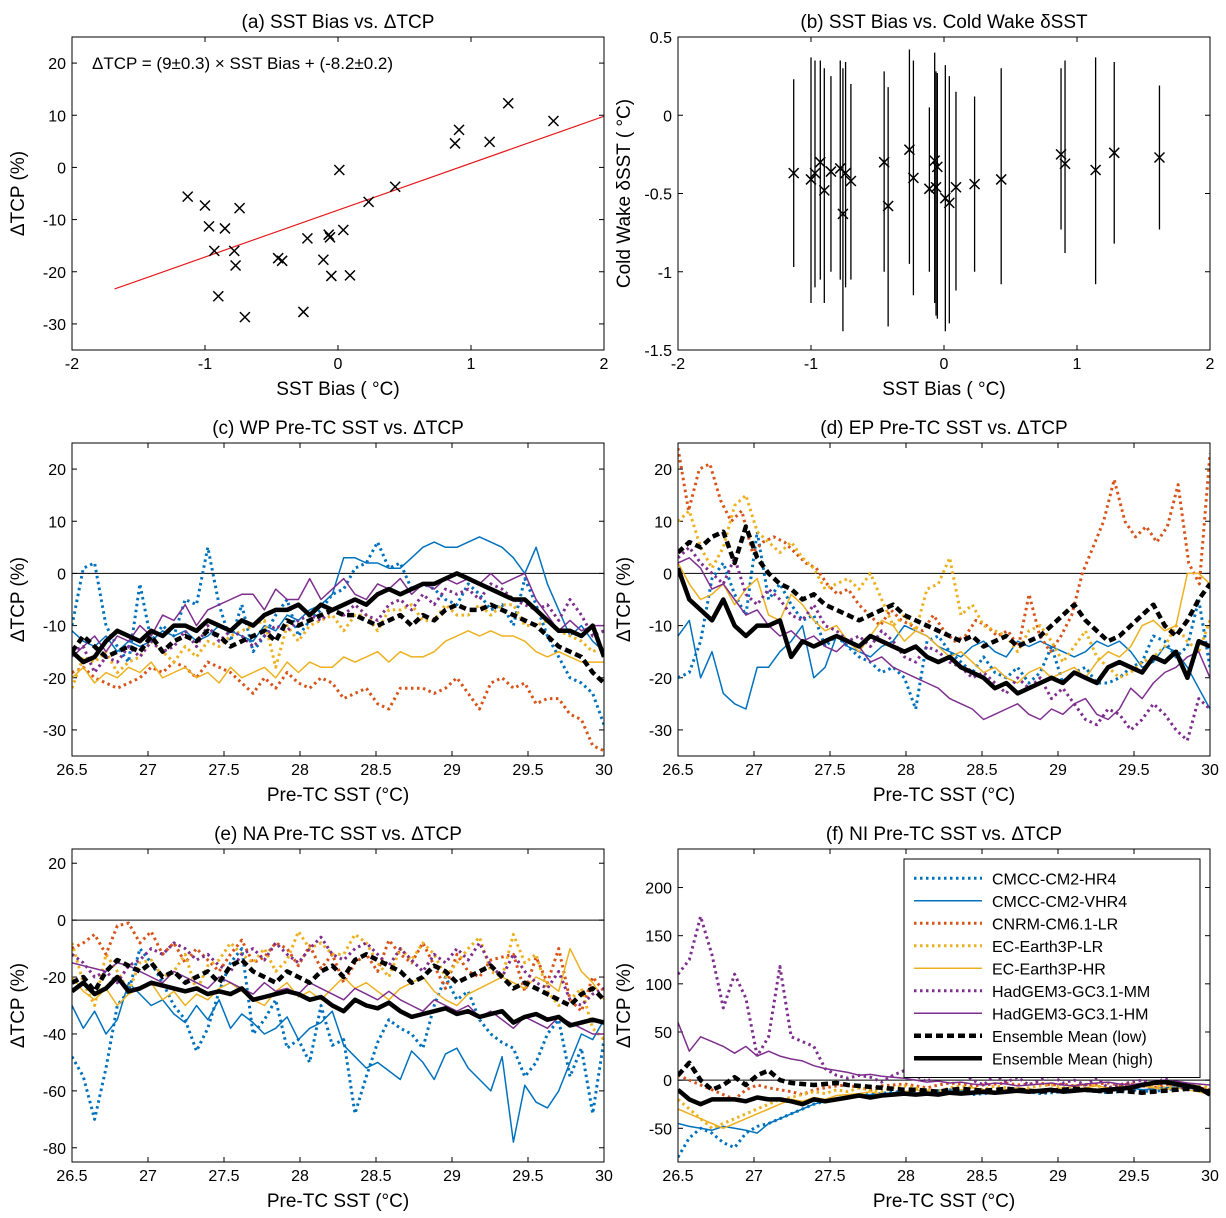 This screenshot has height=1218, width=1226. What do you see at coordinates (54, 1149) in the screenshot?
I see `y-tick-label: -80` at bounding box center [54, 1149].